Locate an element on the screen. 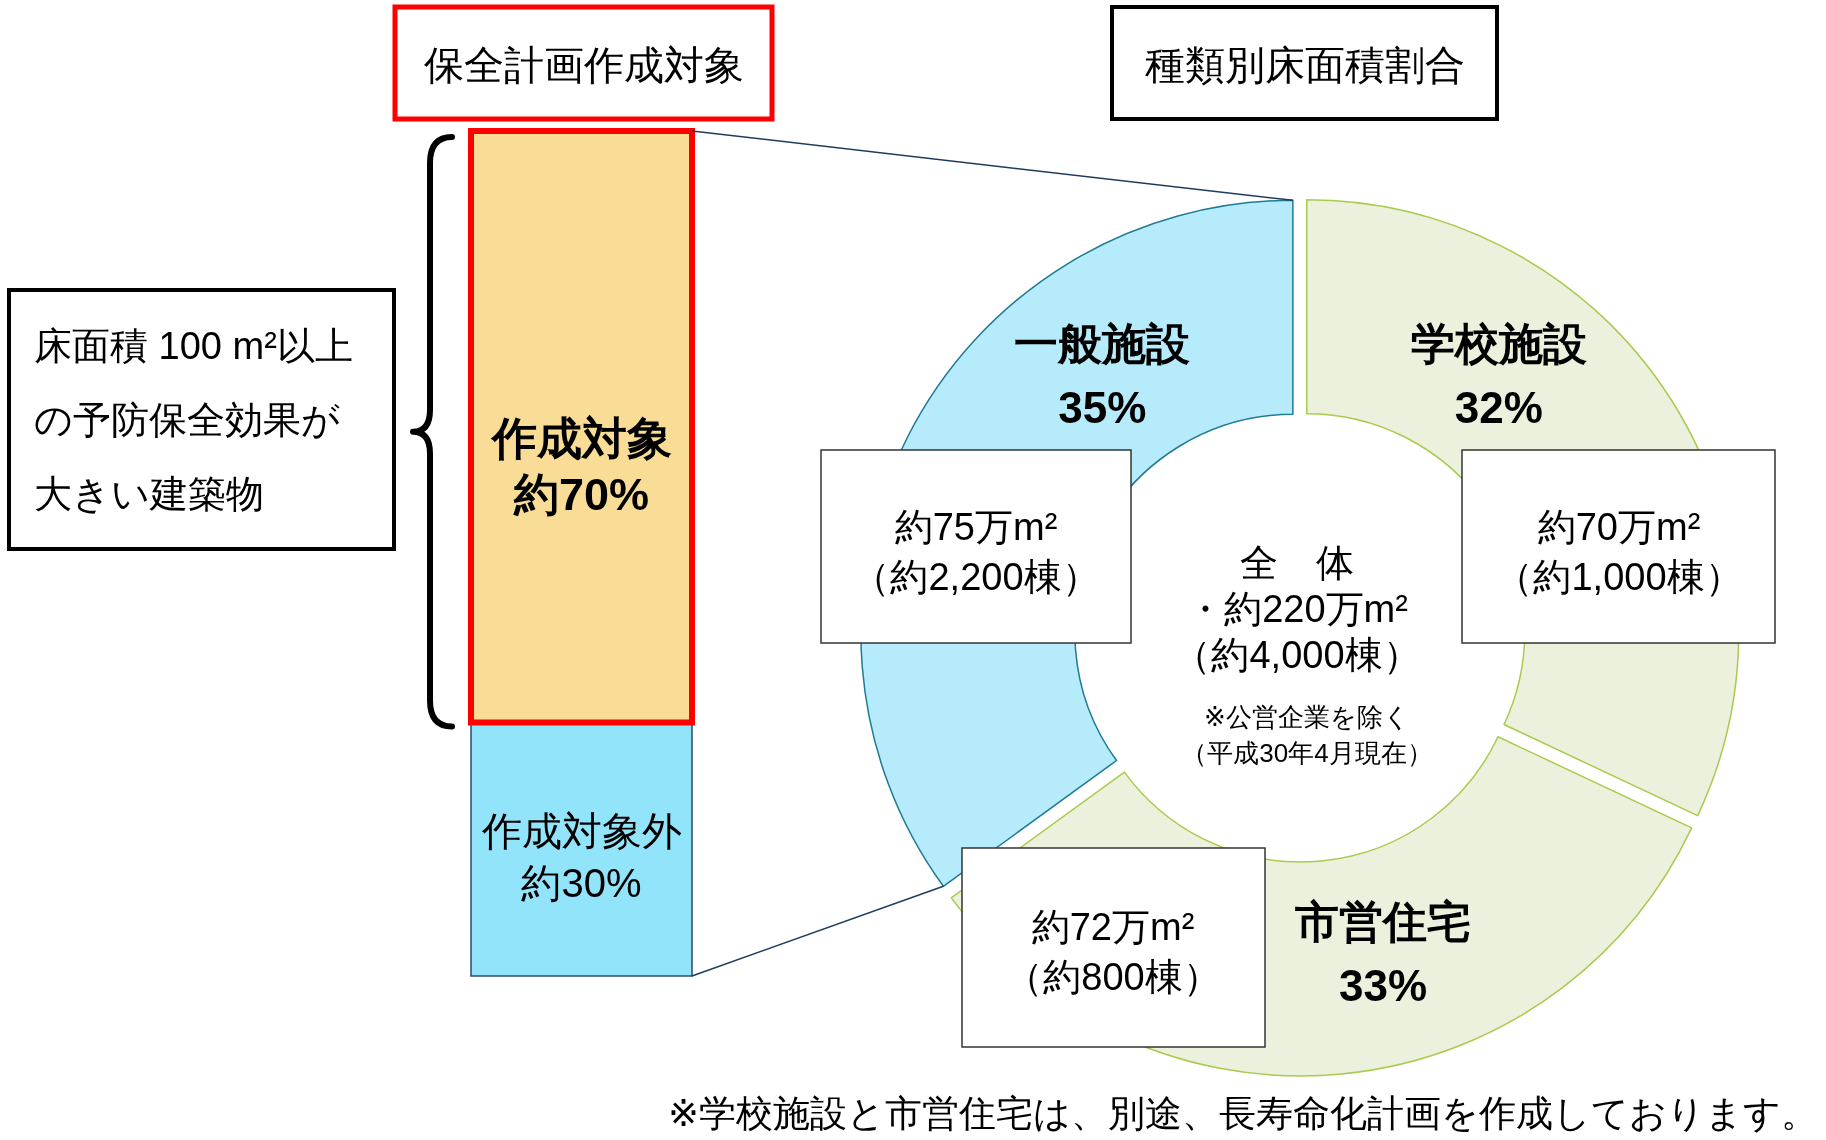 The image size is (1826, 1140). title: 種類別床面積割合 is located at coordinates (1304, 63).